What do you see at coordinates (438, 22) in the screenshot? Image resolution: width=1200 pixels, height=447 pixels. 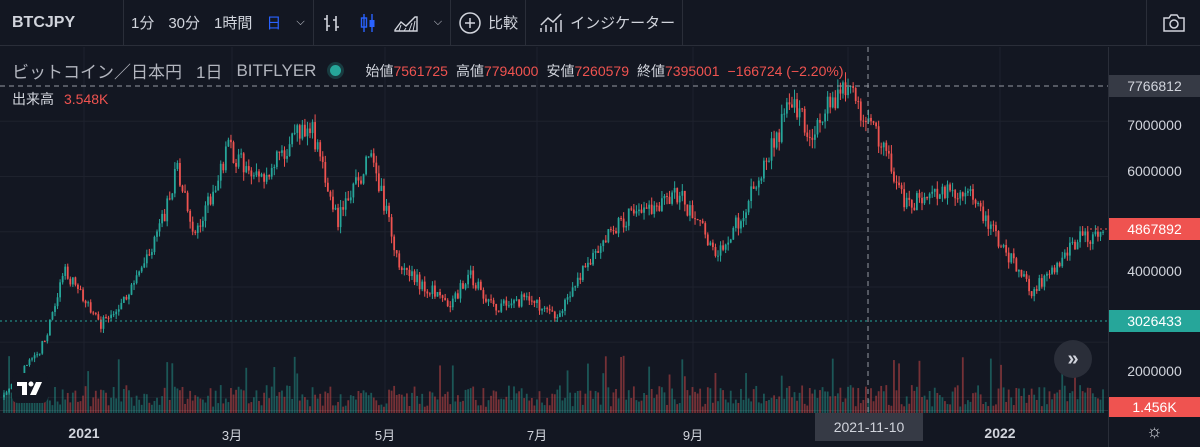 I see `chart-type-dropdown-icon: ⌵` at bounding box center [438, 22].